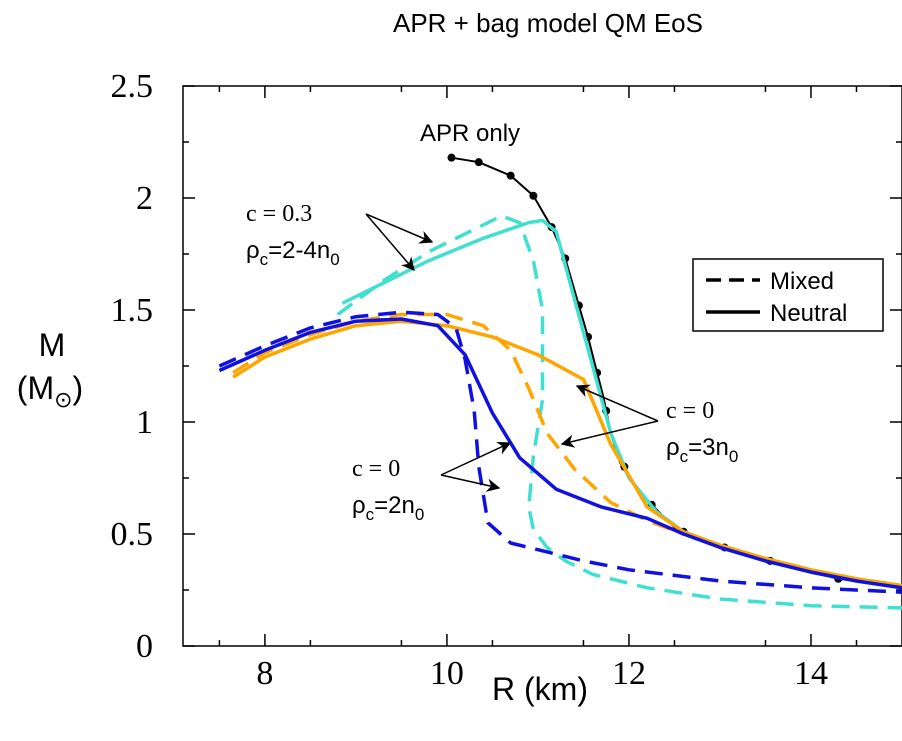 The width and height of the screenshot is (902, 741). What do you see at coordinates (447, 673) in the screenshot?
I see `x-tick-label: 10` at bounding box center [447, 673].